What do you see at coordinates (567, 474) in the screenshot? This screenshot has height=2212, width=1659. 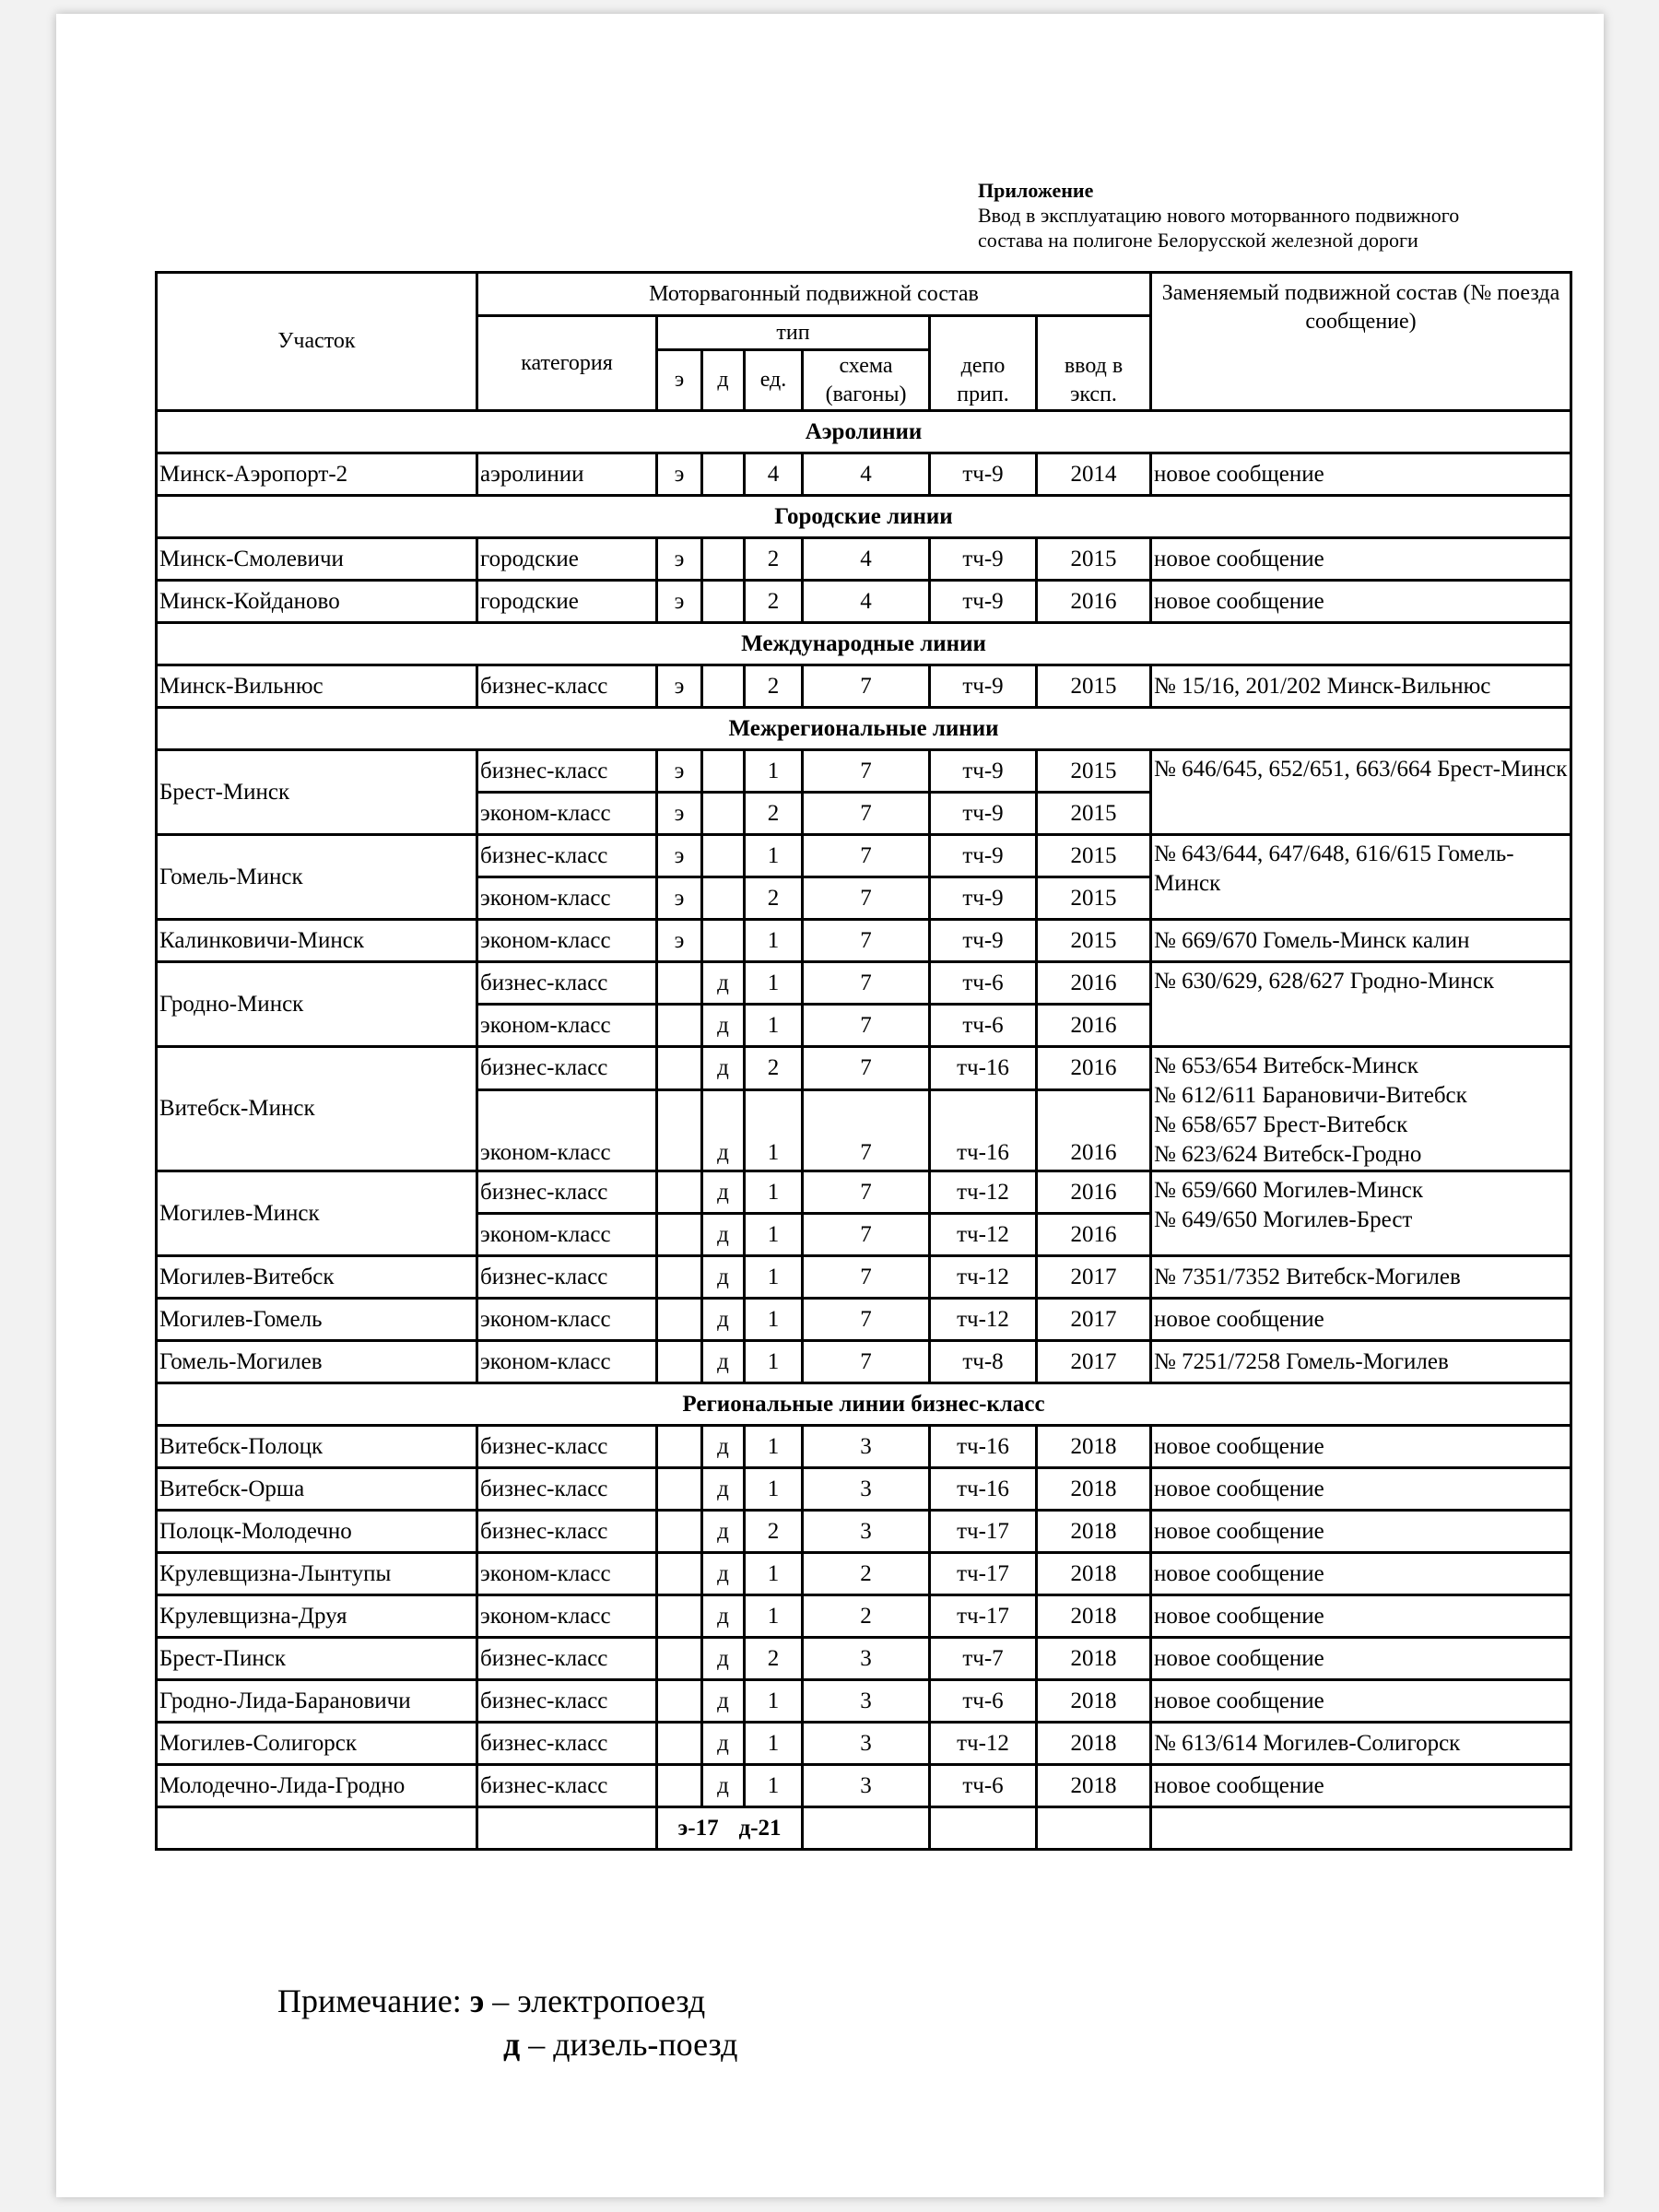 I see `category-cell: аэролинии` at bounding box center [567, 474].